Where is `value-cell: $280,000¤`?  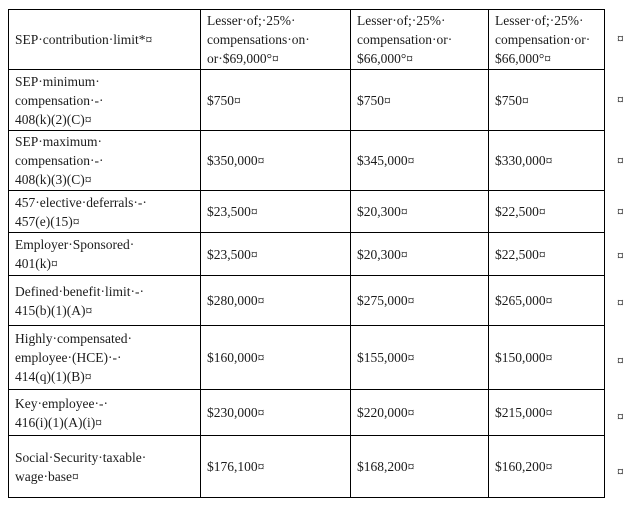 value-cell: $280,000¤ is located at coordinates (275, 300).